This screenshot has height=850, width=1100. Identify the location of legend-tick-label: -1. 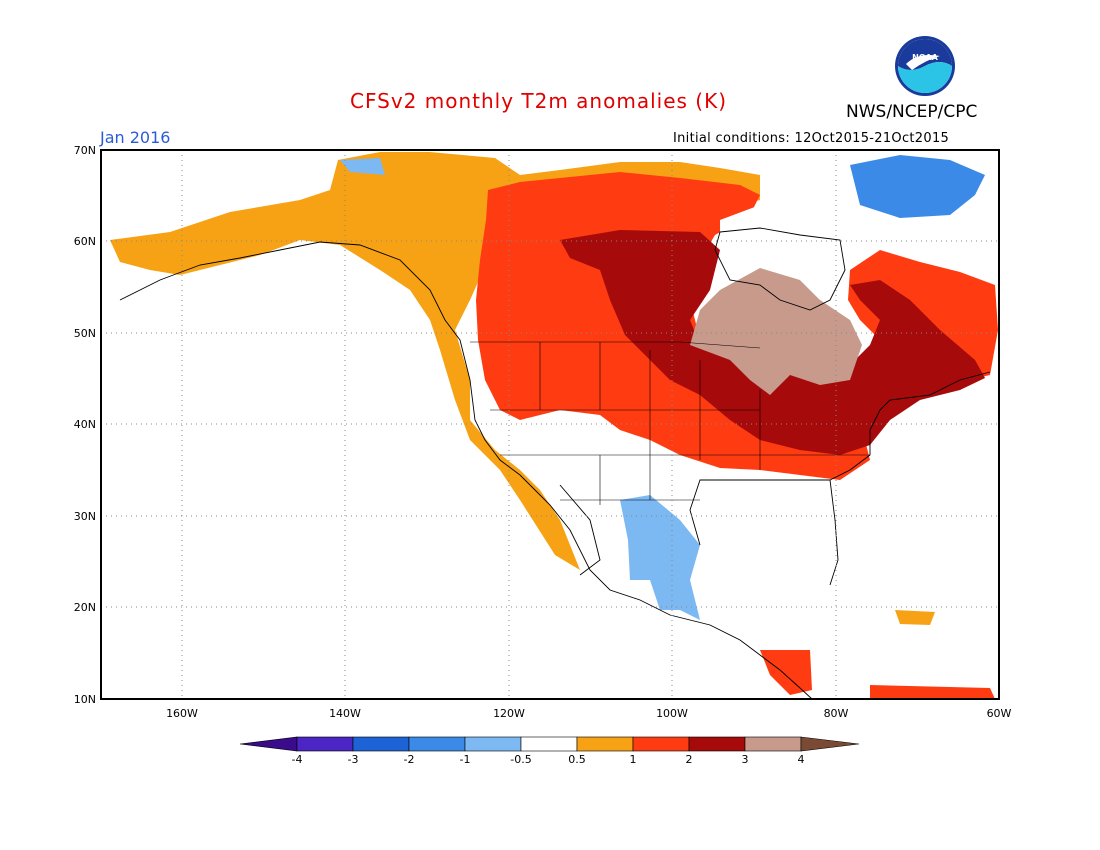
(465, 759).